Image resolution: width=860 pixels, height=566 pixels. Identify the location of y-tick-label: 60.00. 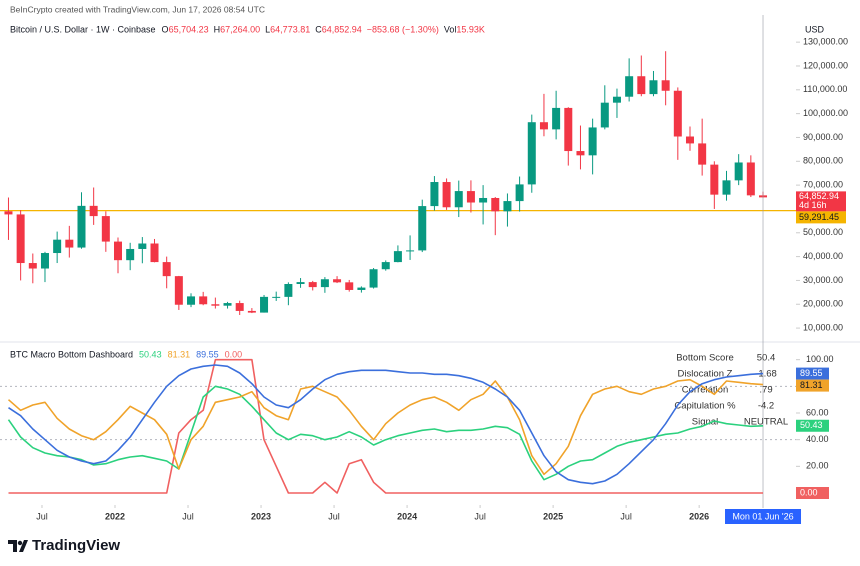
(817, 412).